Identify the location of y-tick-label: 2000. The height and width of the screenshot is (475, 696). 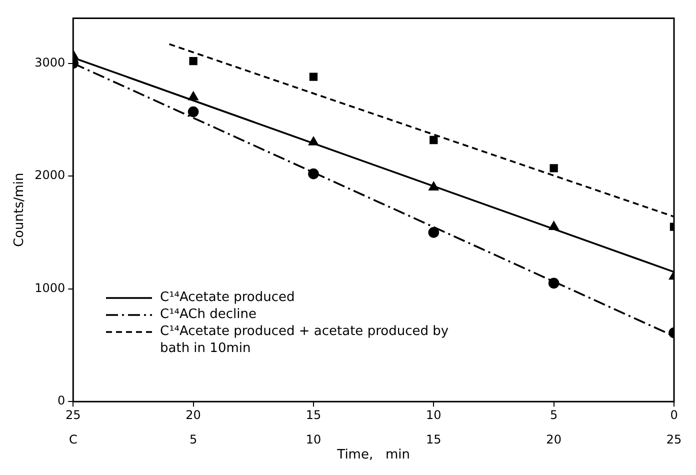
(50, 175).